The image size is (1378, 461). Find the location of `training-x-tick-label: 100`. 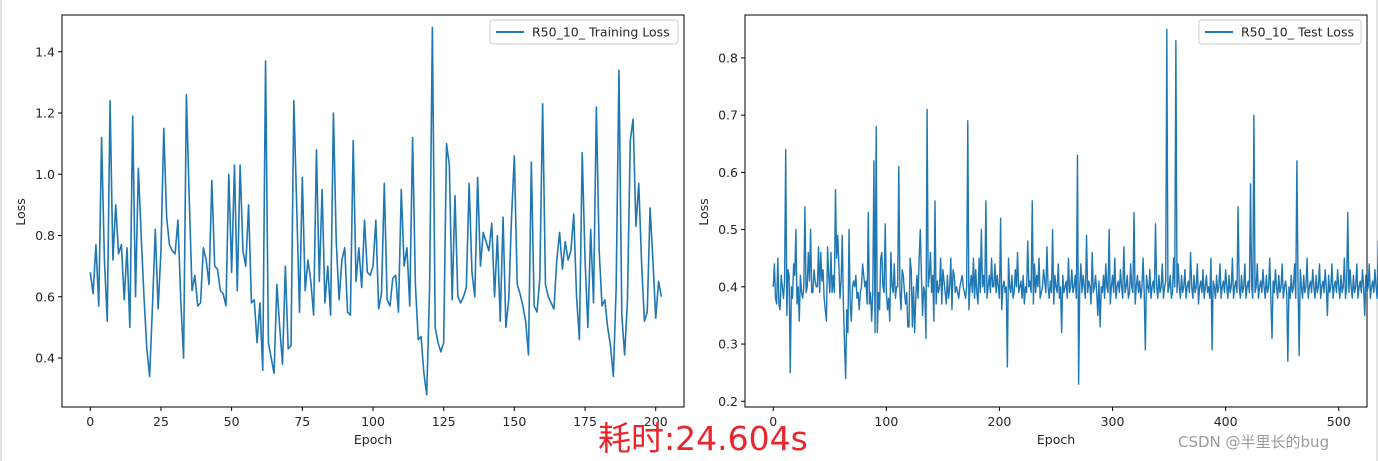

training-x-tick-label: 100 is located at coordinates (373, 421).